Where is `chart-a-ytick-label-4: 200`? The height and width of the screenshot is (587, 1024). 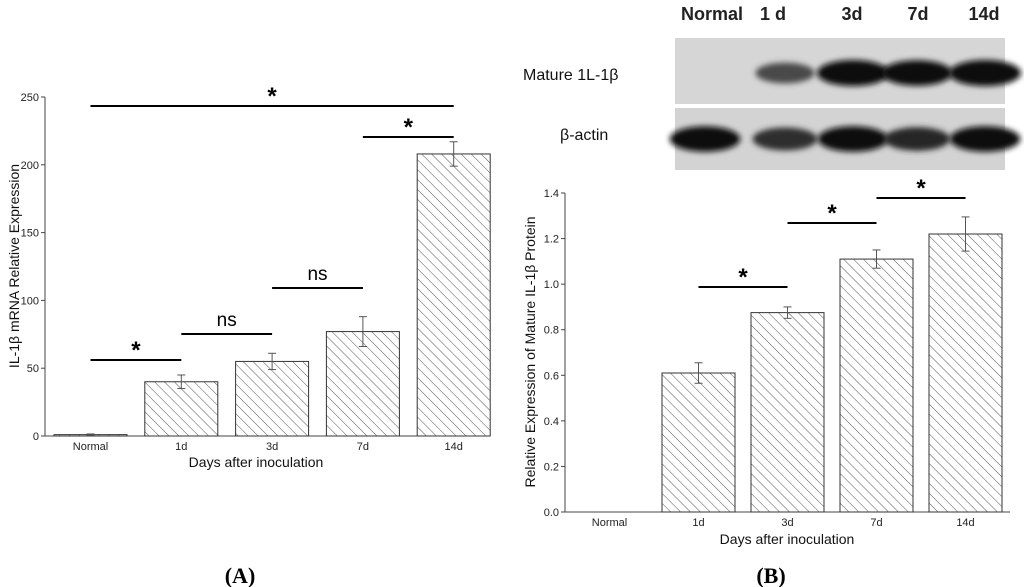
chart-a-ytick-label-4: 200 is located at coordinates (30, 166).